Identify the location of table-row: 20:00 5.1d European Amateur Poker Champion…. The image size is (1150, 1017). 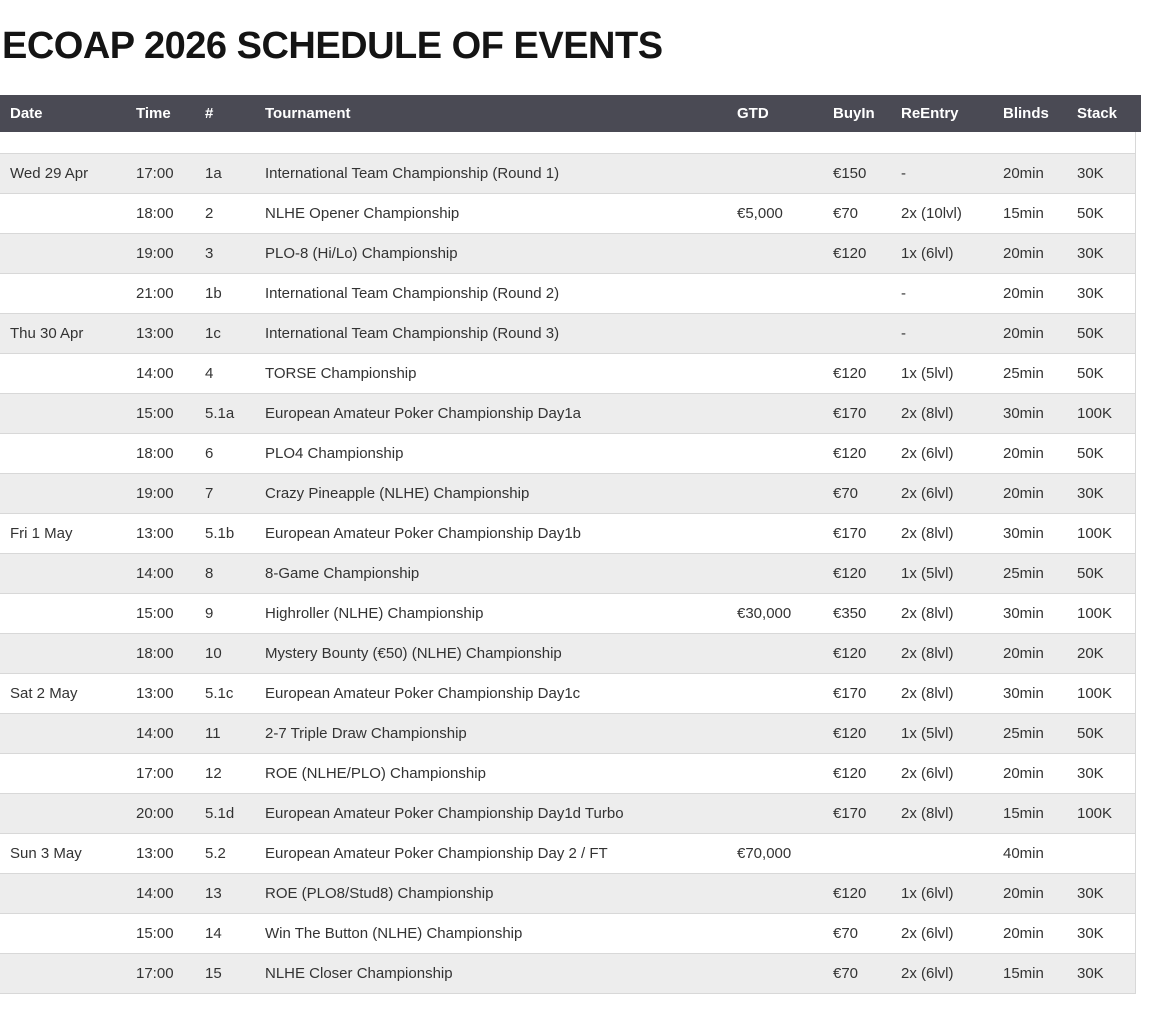
(567, 813).